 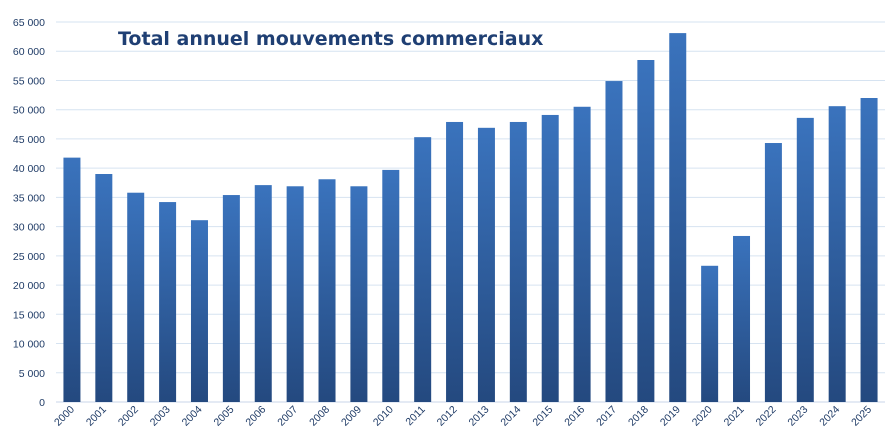 What do you see at coordinates (542, 416) in the screenshot?
I see `x-tick-label: 2015` at bounding box center [542, 416].